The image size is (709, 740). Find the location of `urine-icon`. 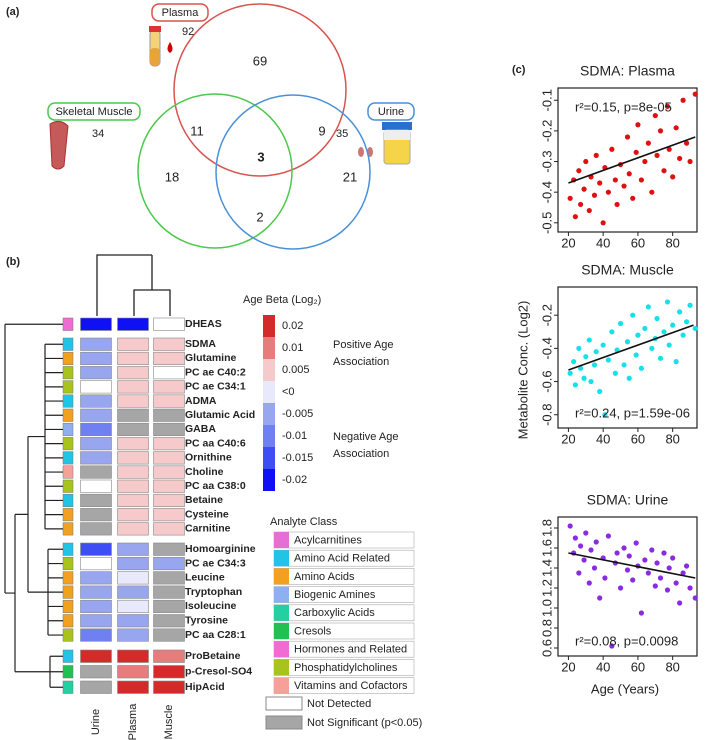

urine-icon is located at coordinates (385, 143).